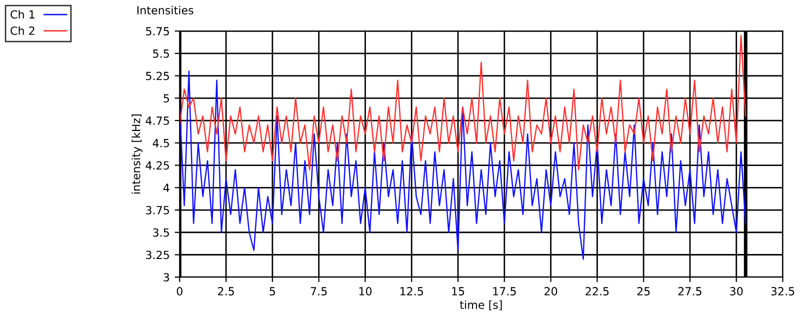 The width and height of the screenshot is (802, 320). I want to click on x-tick-label: 7.5, so click(318, 291).